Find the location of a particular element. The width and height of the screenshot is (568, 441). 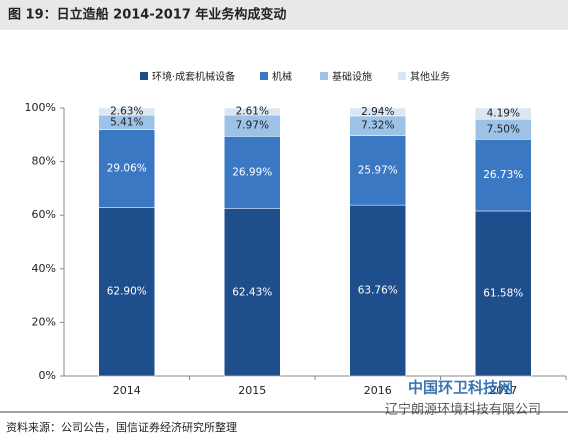

legend-label: 基础设施 is located at coordinates (352, 76).